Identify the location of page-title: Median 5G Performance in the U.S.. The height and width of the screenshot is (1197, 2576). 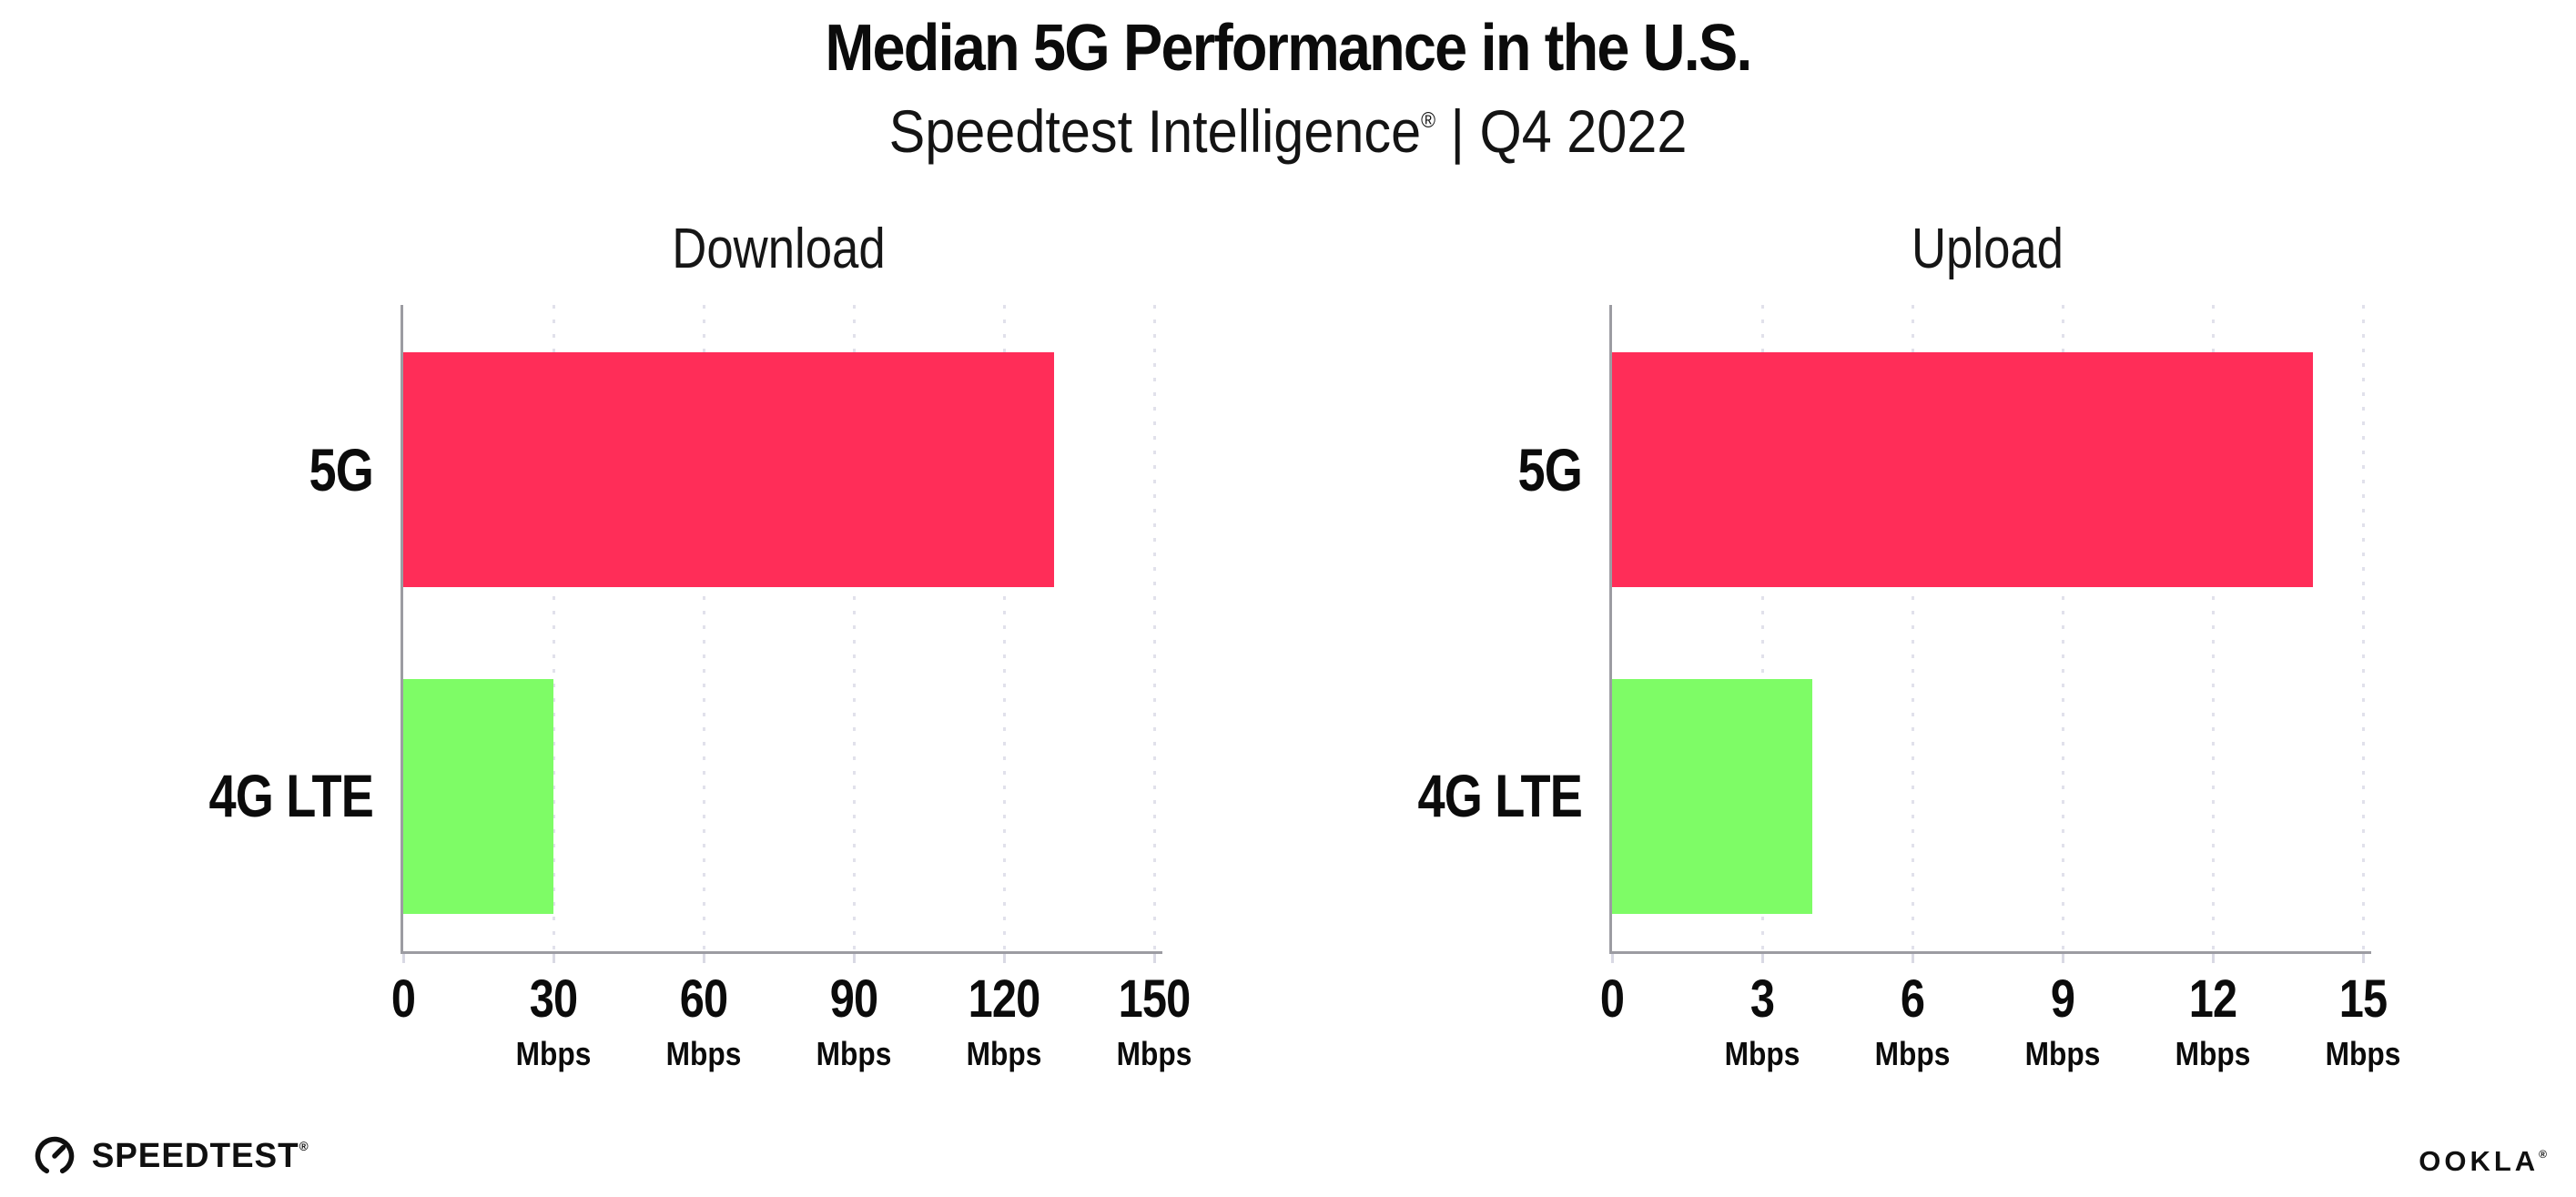
(1288, 48).